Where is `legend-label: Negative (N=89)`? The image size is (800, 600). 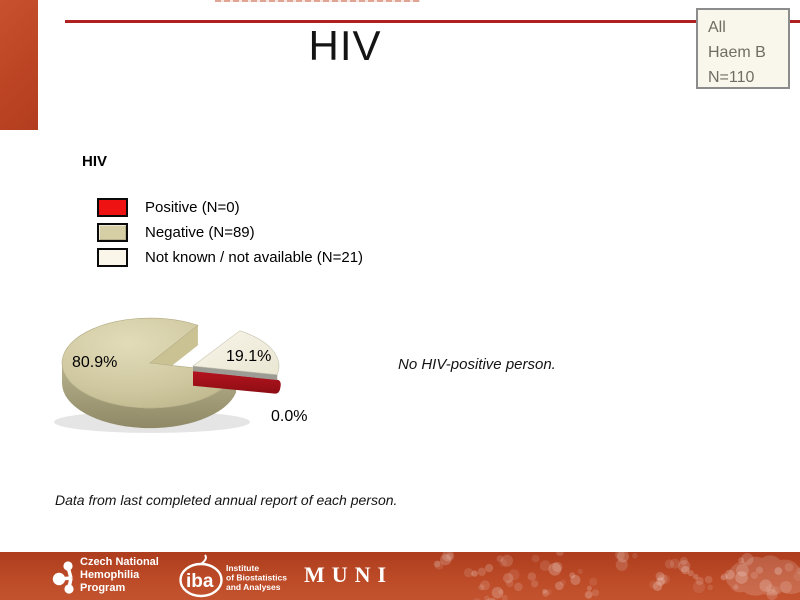 legend-label: Negative (N=89) is located at coordinates (200, 232).